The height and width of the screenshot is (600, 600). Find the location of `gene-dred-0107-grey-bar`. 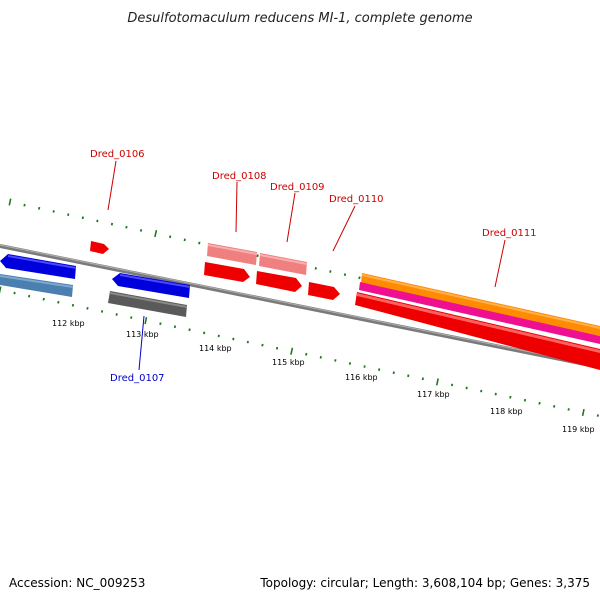

gene-dred-0107-grey-bar is located at coordinates (147, 304).